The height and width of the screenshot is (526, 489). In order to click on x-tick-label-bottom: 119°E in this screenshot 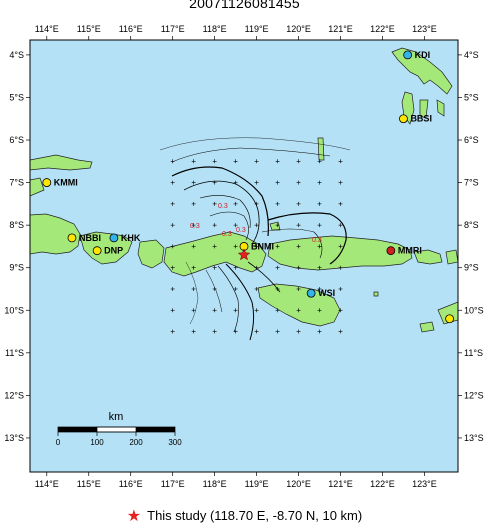, I will do `click(257, 484)`.